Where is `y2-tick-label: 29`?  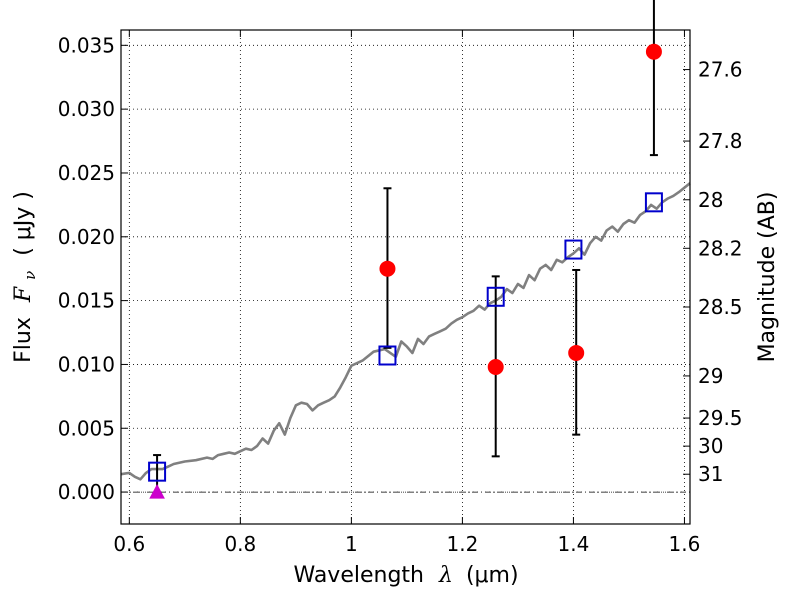 y2-tick-label: 29 is located at coordinates (710, 376).